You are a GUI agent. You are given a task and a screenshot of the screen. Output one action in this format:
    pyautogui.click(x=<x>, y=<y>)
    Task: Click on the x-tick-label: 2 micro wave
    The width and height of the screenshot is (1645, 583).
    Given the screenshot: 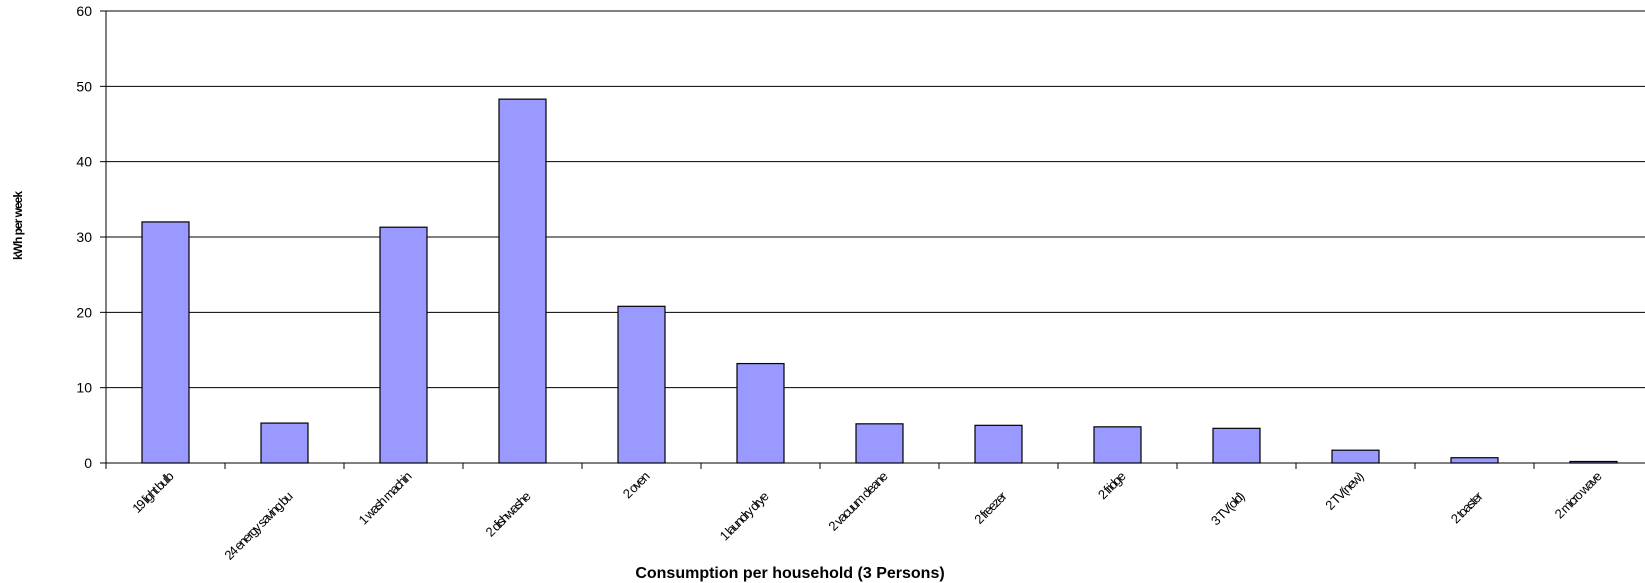 What is the action you would take?
    pyautogui.click(x=1578, y=495)
    